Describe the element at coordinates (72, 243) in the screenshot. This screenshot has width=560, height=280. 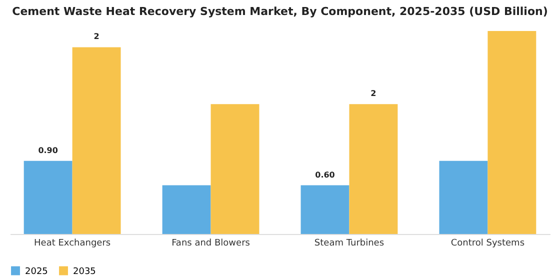
I see `x-tick-label: Heat Exchangers` at that location.